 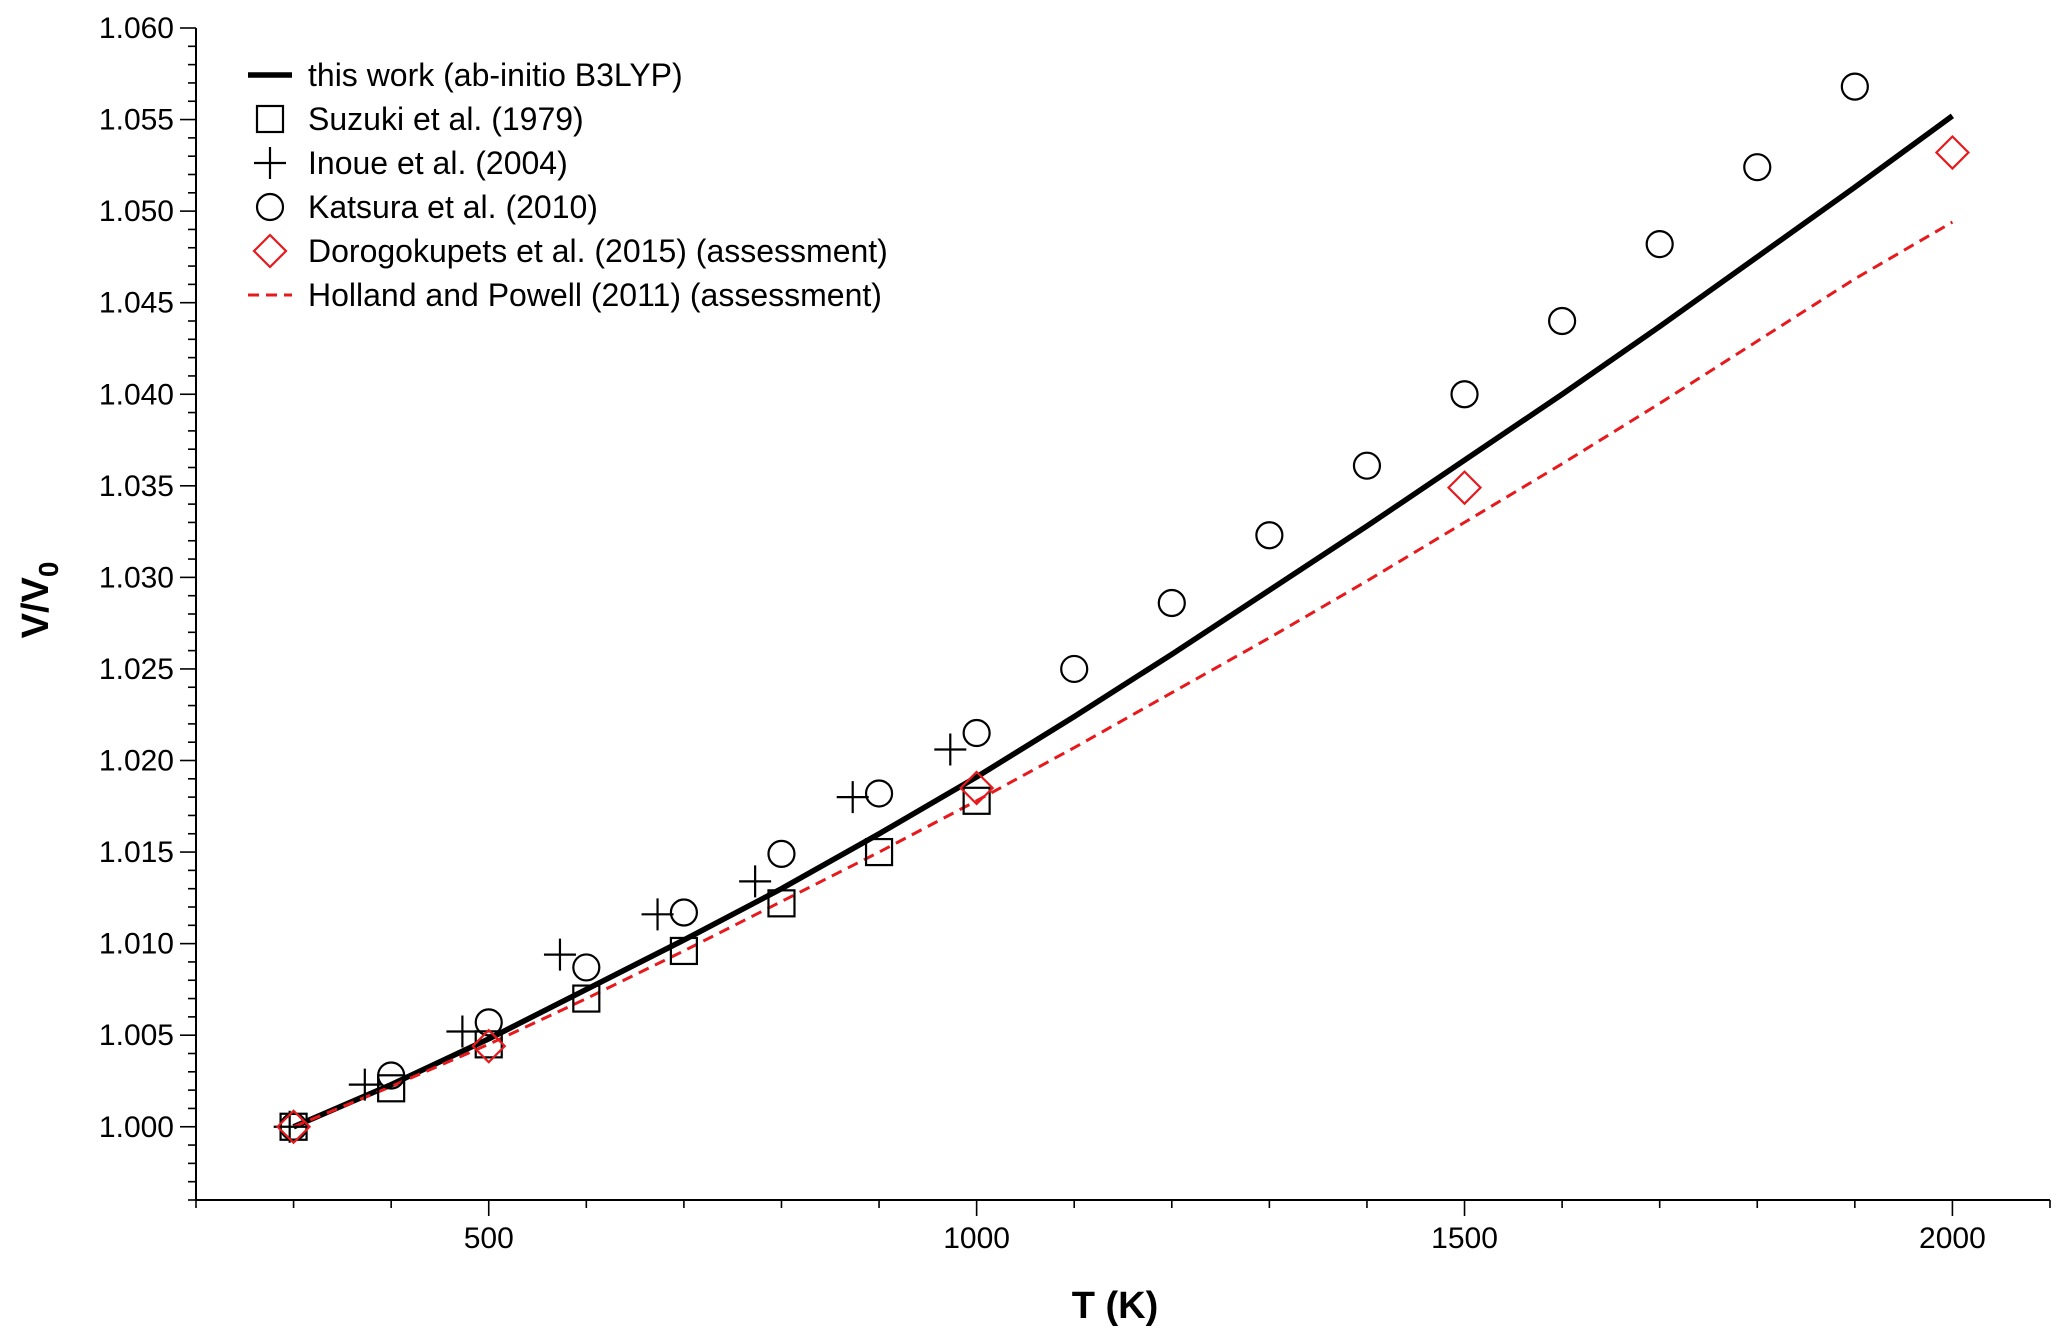 I want to click on x-tick-label: 500, so click(x=489, y=1238).